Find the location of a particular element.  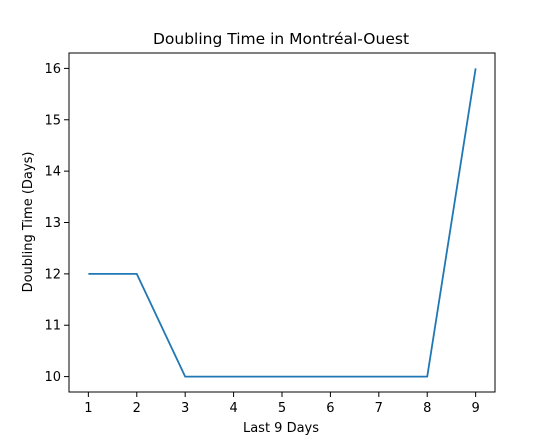

y-axis-ticks: 10 11 12 13 14 15 16 is located at coordinates (56, 223).